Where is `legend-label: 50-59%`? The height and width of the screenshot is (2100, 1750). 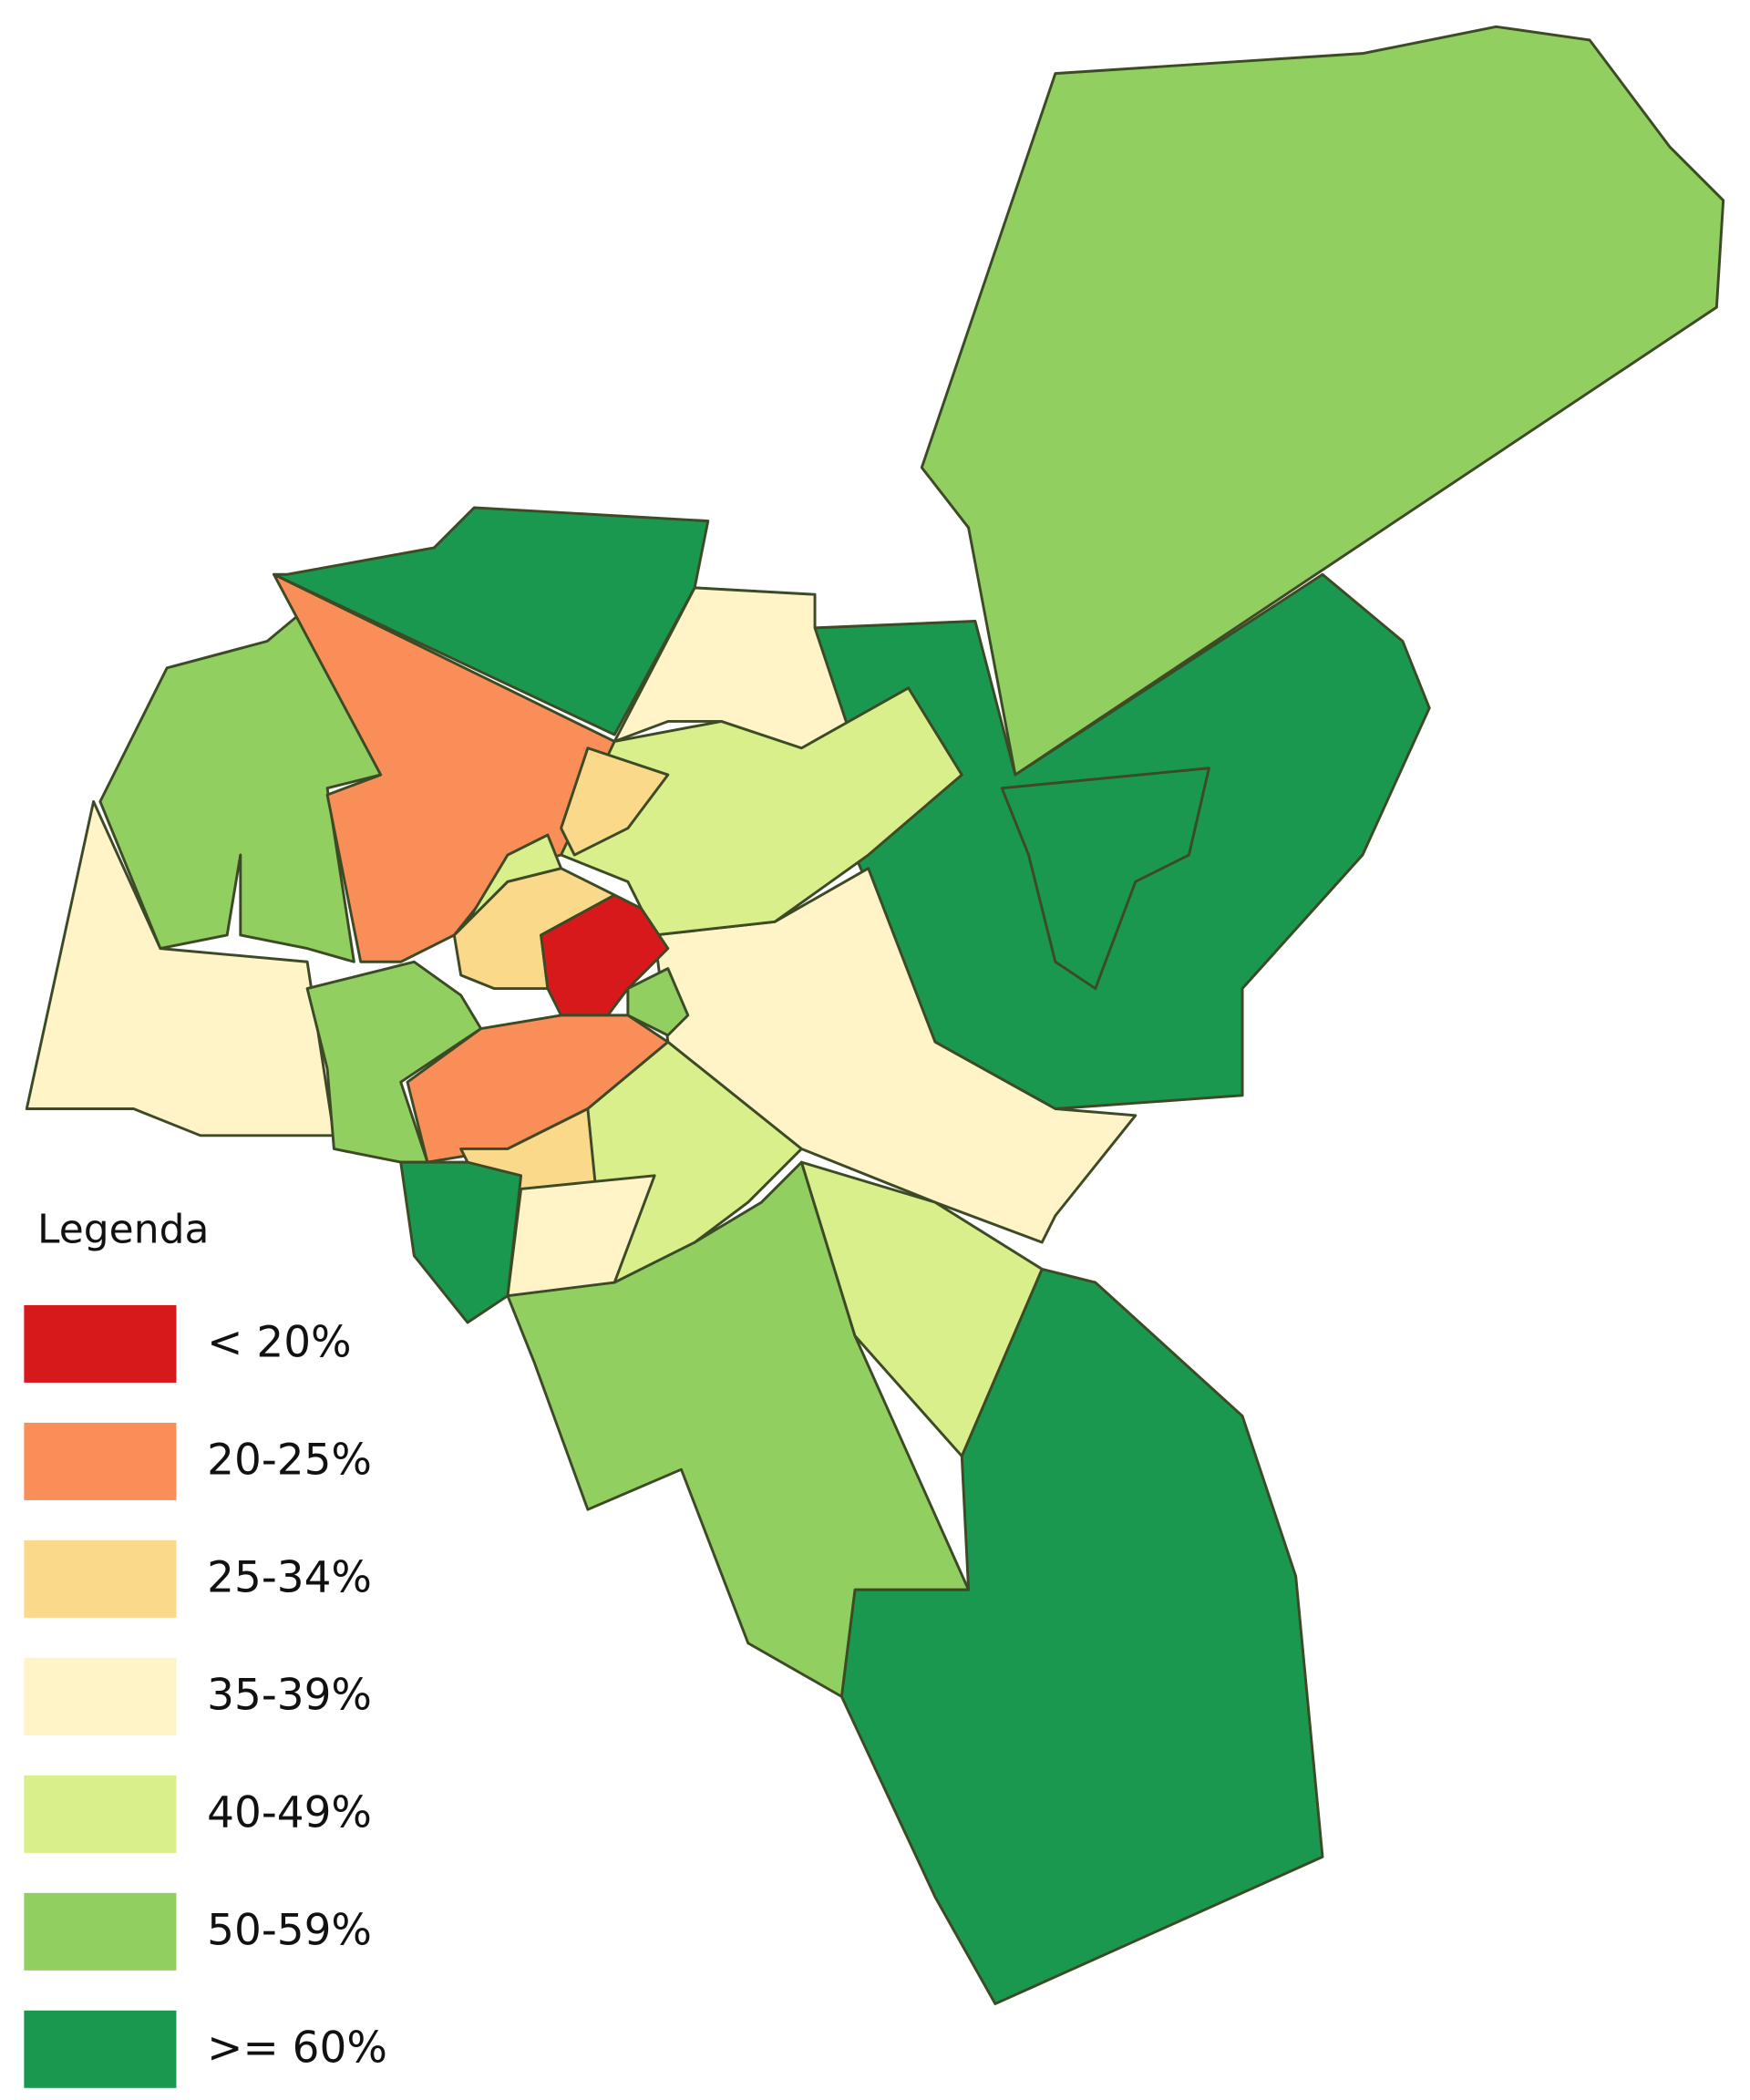 legend-label: 50-59% is located at coordinates (290, 1930).